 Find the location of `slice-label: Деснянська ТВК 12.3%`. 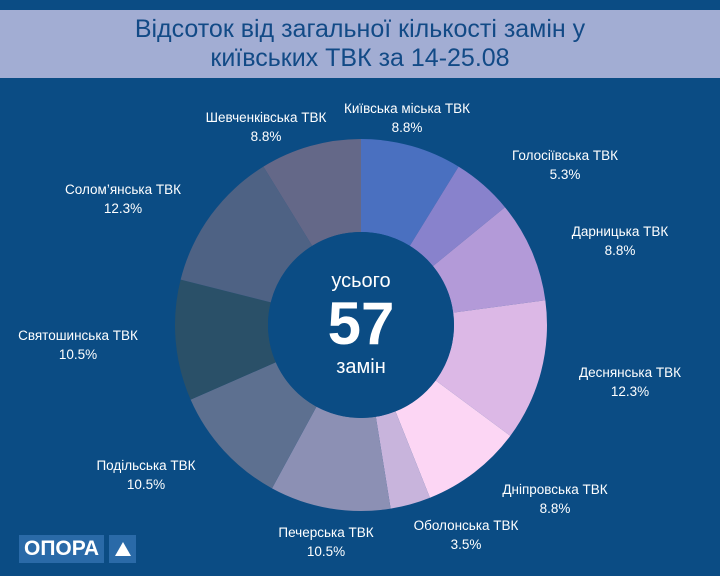

slice-label: Деснянська ТВК 12.3% is located at coordinates (630, 382).